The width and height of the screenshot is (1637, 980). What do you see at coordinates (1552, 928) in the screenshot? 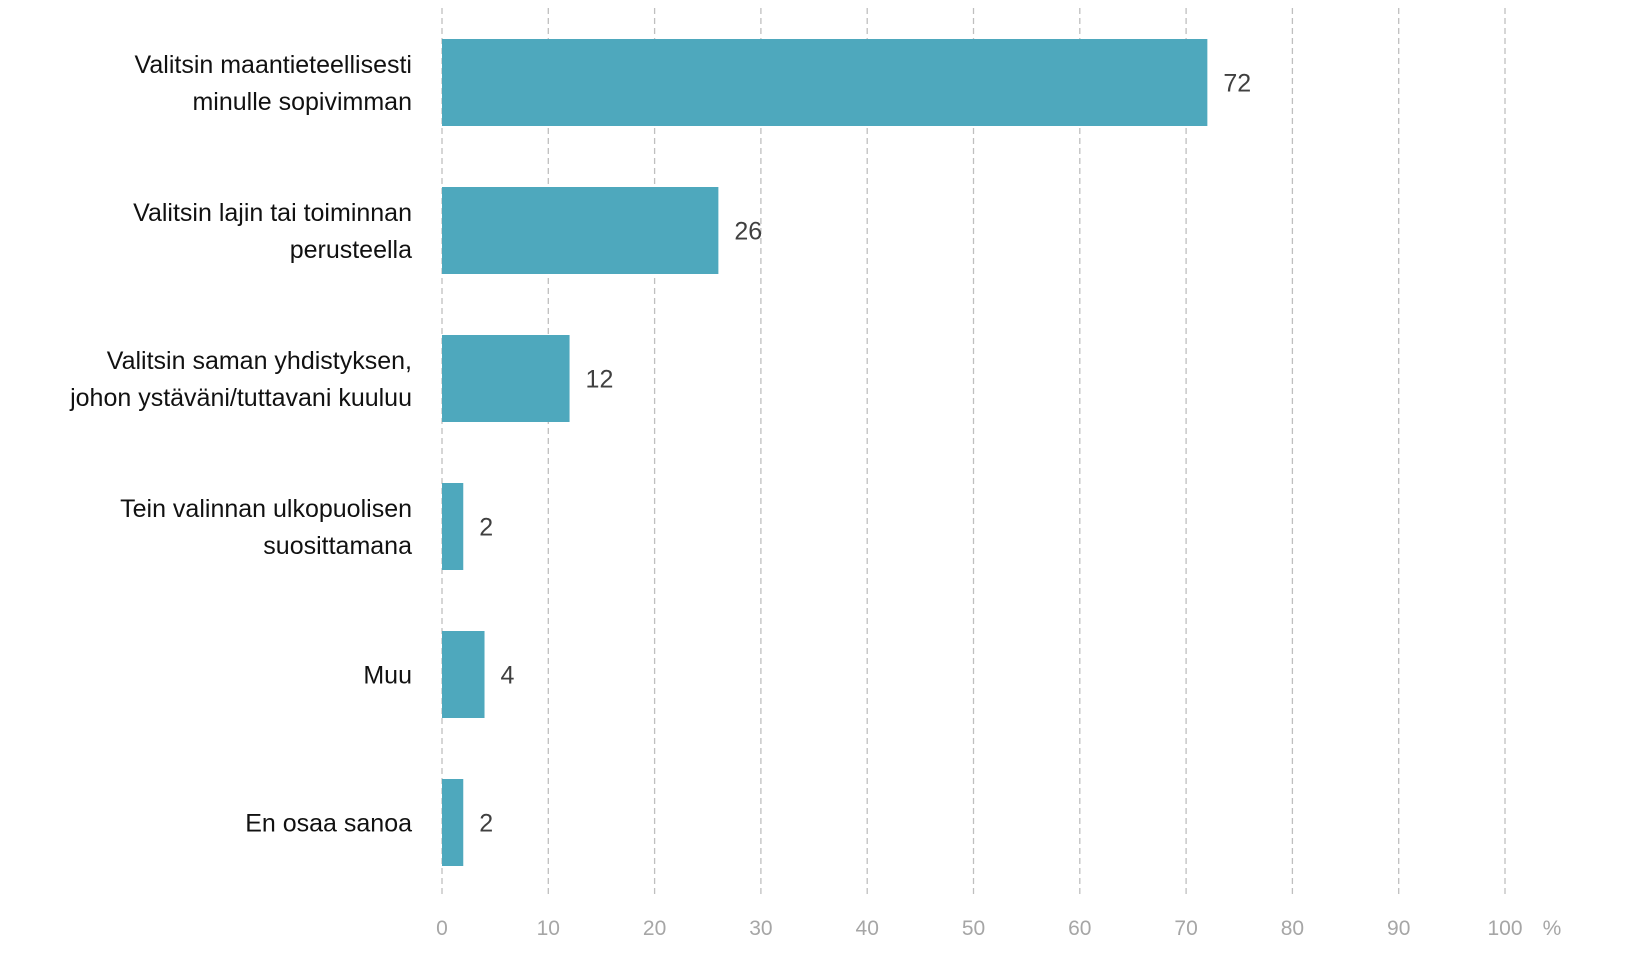
I see `x-unit-label: %` at bounding box center [1552, 928].